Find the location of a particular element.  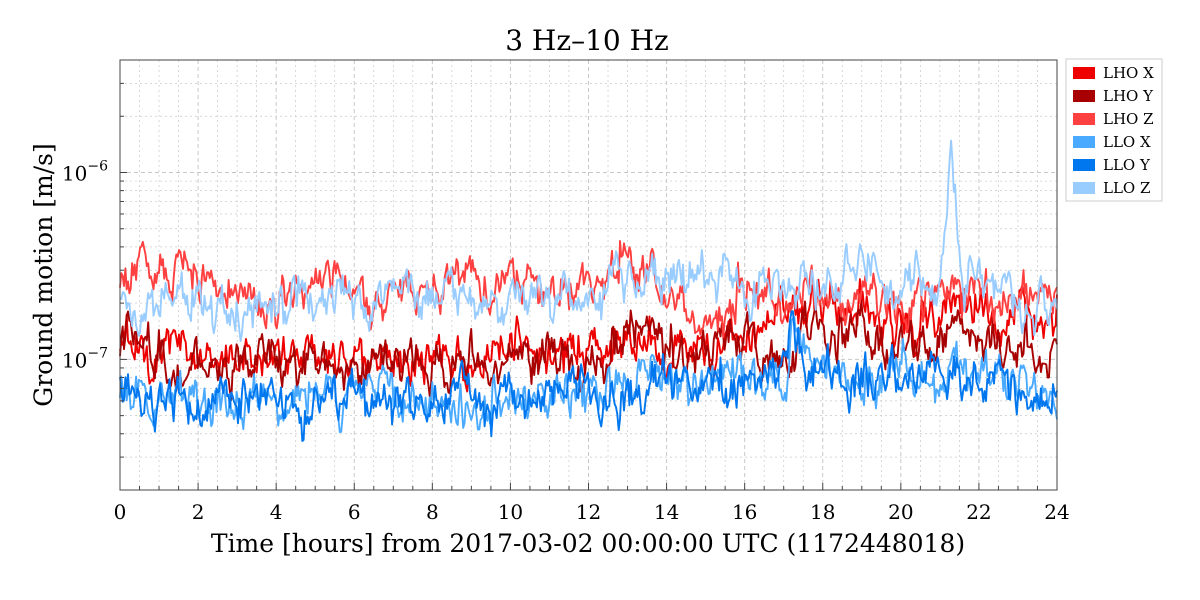

x-tick-label: 10 is located at coordinates (510, 512).